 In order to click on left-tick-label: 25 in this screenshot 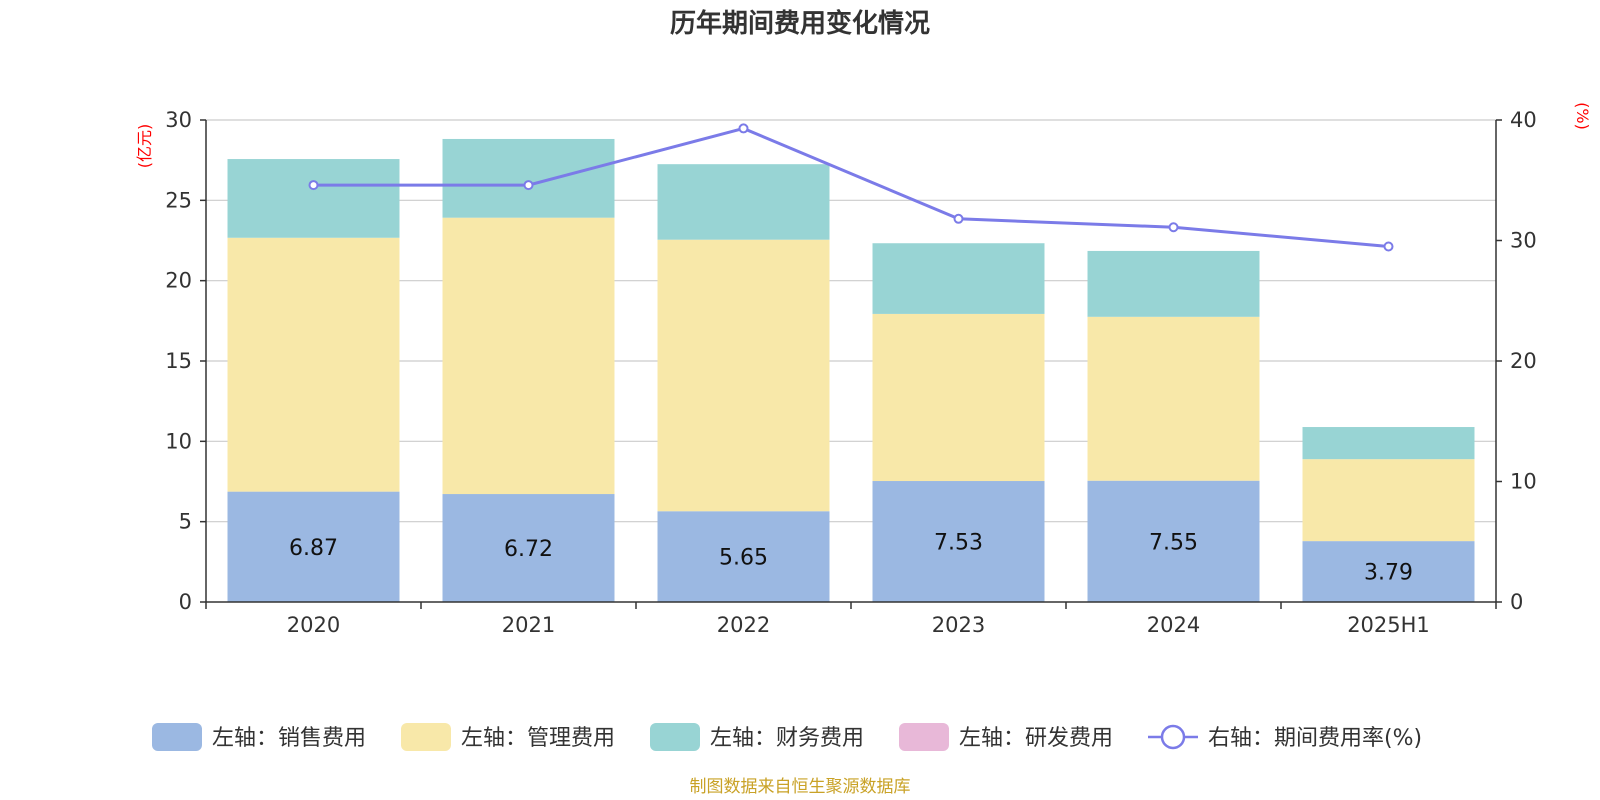, I will do `click(178, 200)`.